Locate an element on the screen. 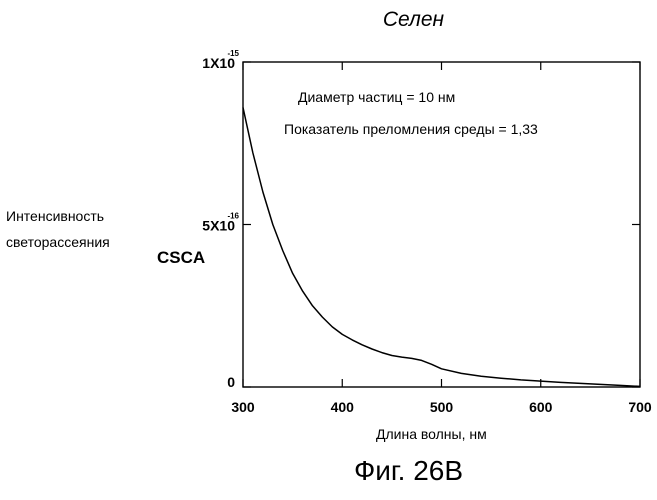 The width and height of the screenshot is (657, 500). x-tick-label: 300 is located at coordinates (243, 407).